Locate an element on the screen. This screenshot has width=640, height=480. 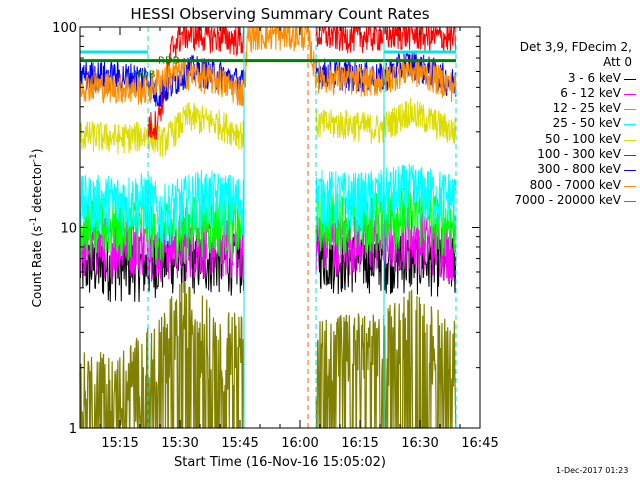
y-tick-label: 1 is located at coordinates (73, 429).